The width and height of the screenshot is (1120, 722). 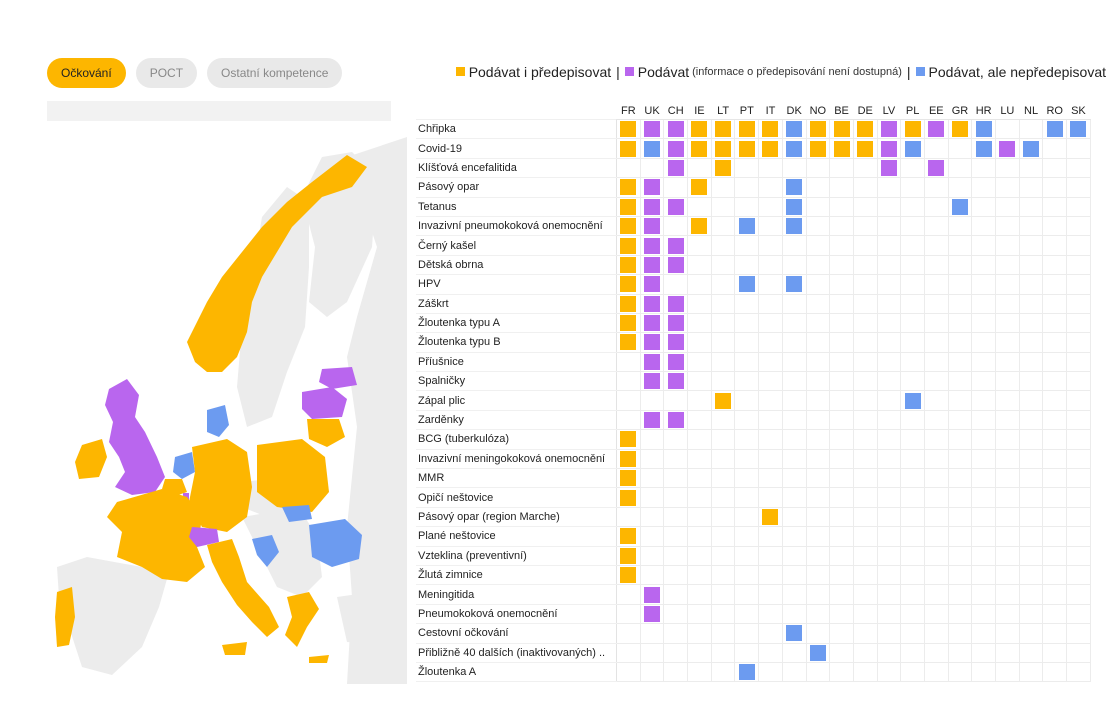 What do you see at coordinates (1078, 129) in the screenshot?
I see `matrix-mark-sk` at bounding box center [1078, 129].